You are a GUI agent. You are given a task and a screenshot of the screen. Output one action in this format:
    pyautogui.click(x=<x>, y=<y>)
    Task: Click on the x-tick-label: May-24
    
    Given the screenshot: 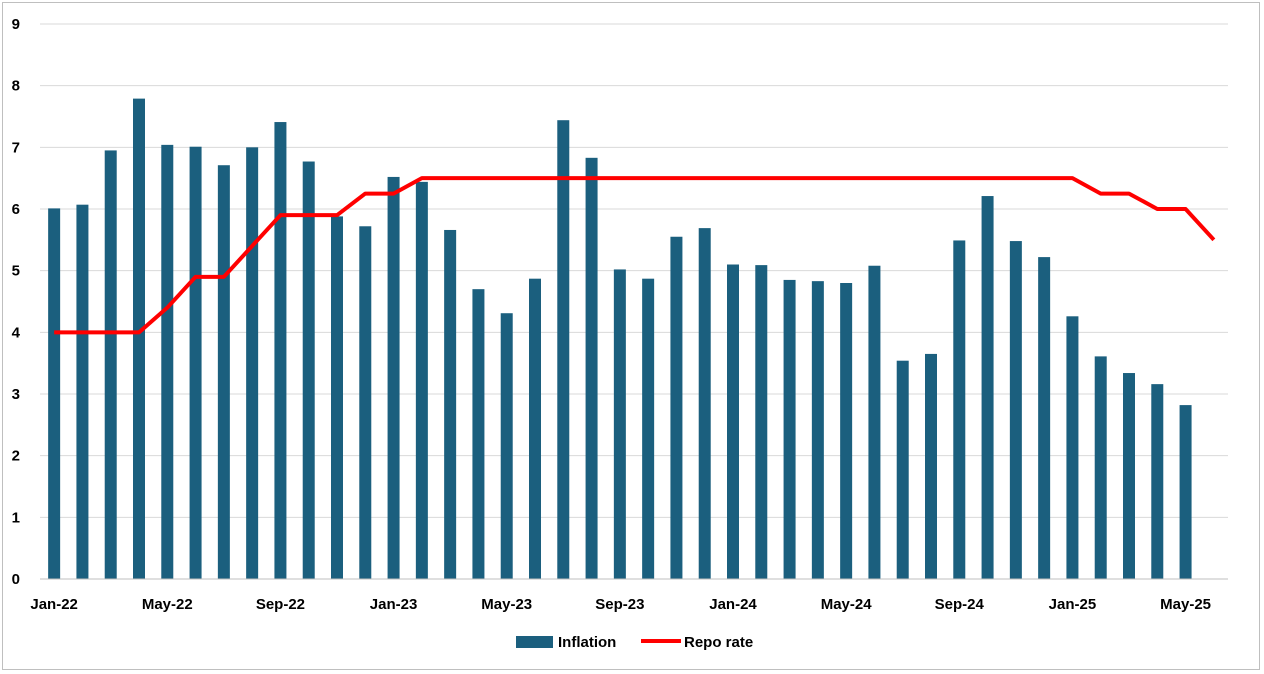 What is the action you would take?
    pyautogui.click(x=847, y=604)
    